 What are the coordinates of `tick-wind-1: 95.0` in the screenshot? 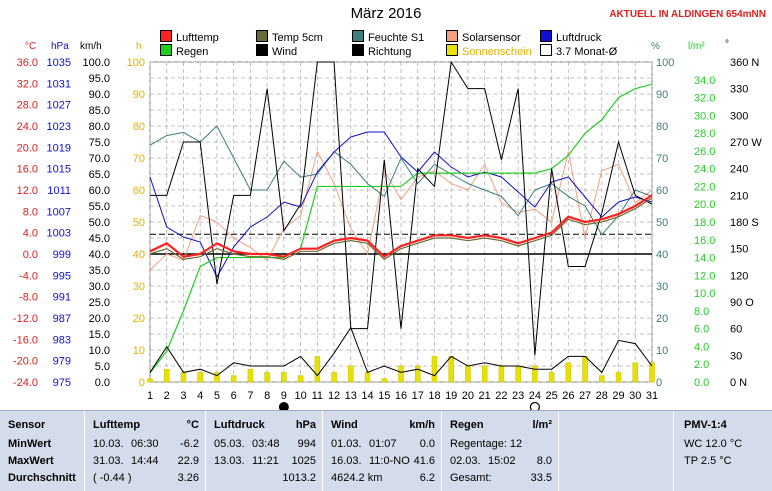 It's located at (99, 79).